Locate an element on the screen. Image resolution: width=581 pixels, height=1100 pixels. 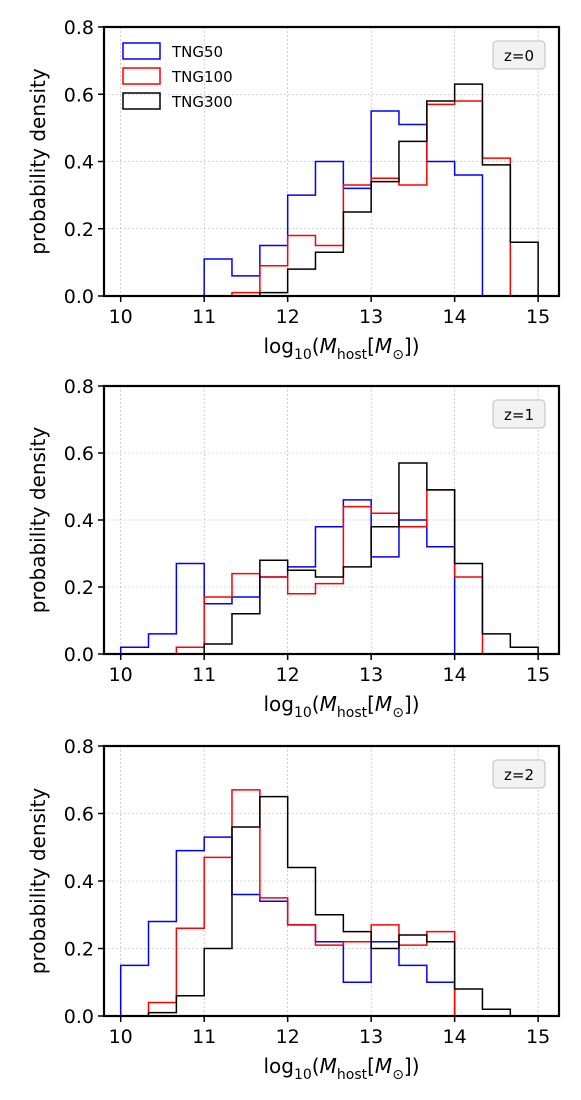
legend-label-tng300: TNG300 is located at coordinates (202, 102).